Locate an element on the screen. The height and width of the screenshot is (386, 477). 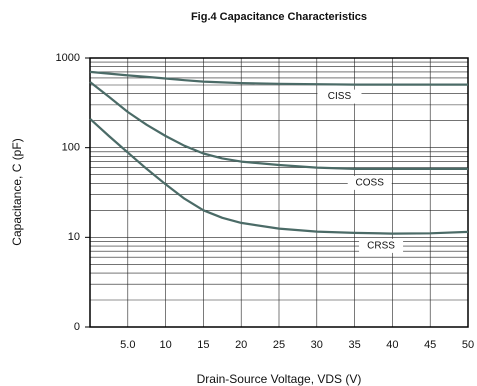
x-tick-label: 35 is located at coordinates (354, 345).